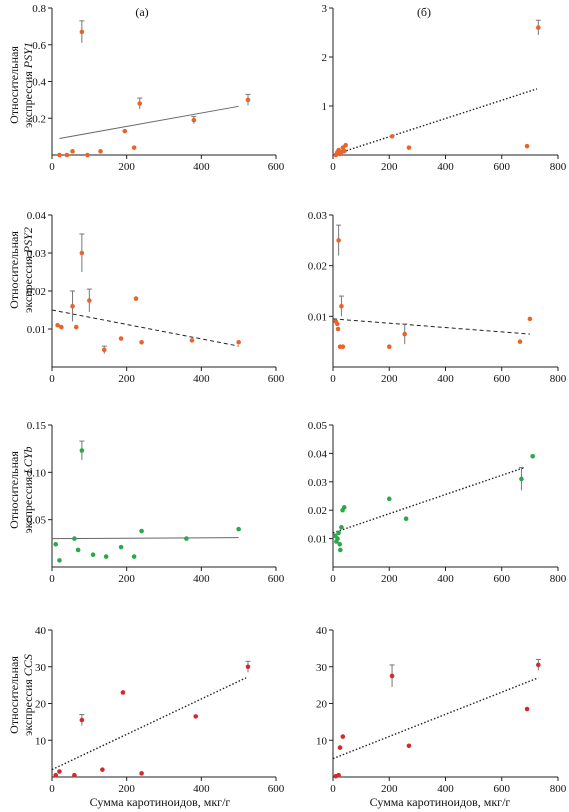  Describe the element at coordinates (52, 167) in the screenshot. I see `x-tick-label-a-psy1-0: 0` at that location.